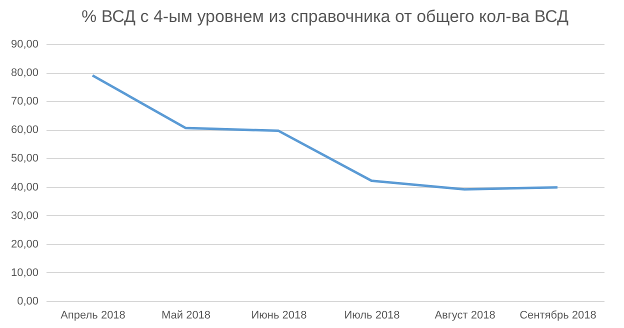  What do you see at coordinates (24, 216) in the screenshot?
I see `y-tick-label: 30,00` at bounding box center [24, 216].